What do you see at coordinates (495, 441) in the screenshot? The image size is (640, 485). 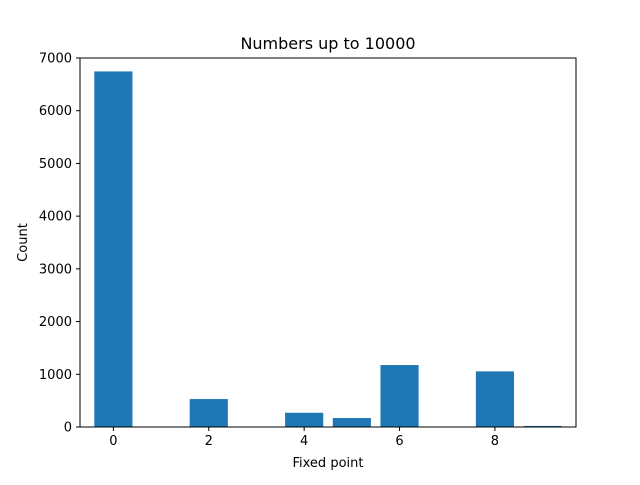 I see `x-tick-label: 8` at bounding box center [495, 441].